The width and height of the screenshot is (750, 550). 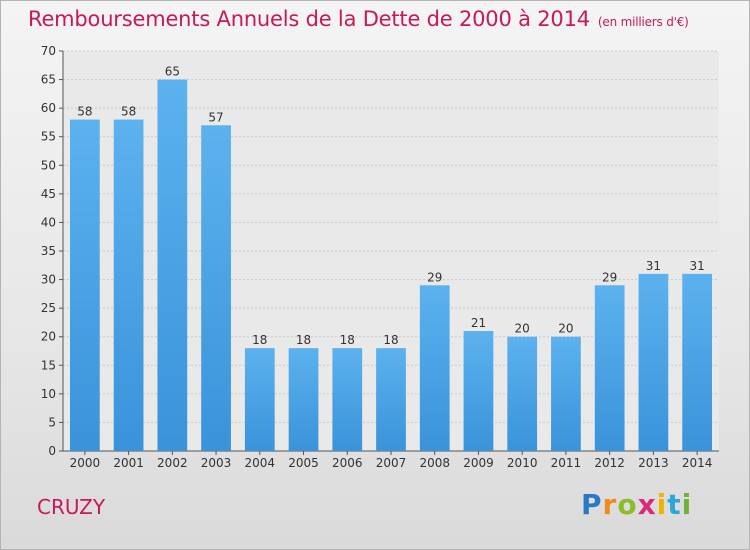 I want to click on y-tick-label: 35, so click(x=48, y=251).